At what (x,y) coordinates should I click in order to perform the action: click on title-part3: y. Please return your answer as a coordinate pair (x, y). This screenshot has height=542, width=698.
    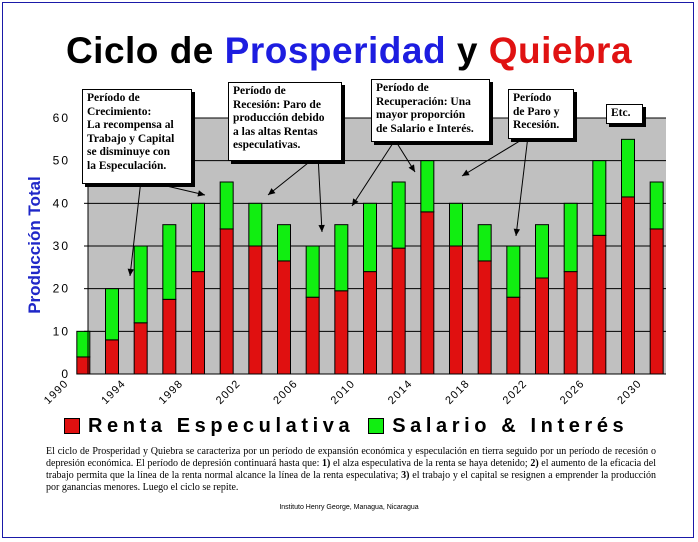
    Looking at the image, I should click on (467, 50).